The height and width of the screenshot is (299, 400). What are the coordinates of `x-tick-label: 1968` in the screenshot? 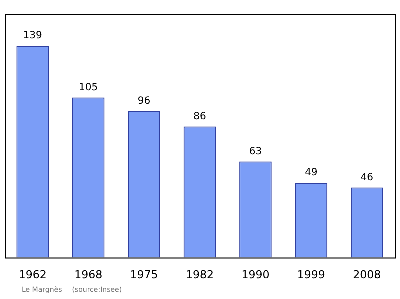 It's located at (88, 275).